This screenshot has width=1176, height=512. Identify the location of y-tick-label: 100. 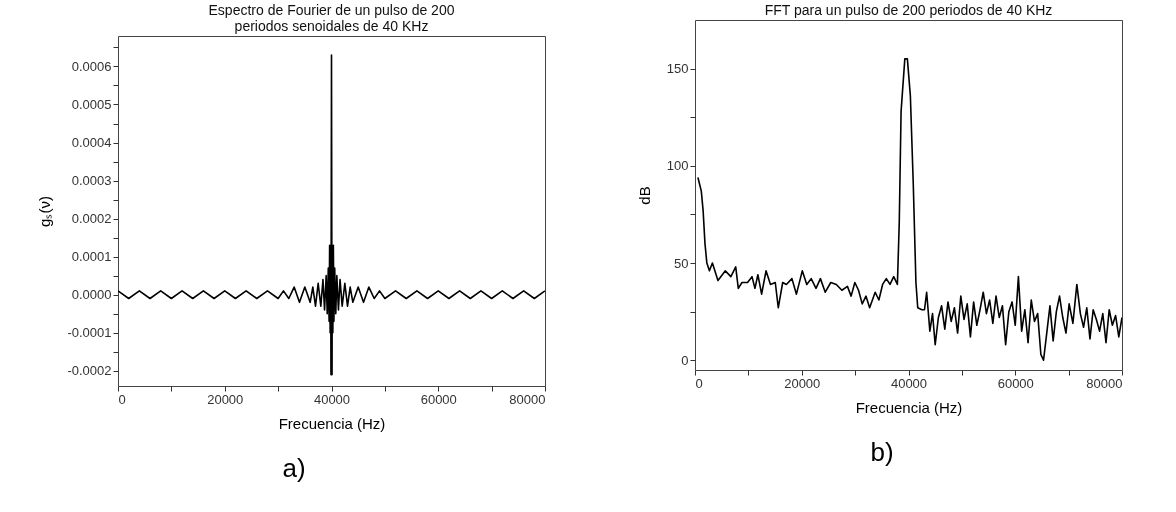
(677, 166).